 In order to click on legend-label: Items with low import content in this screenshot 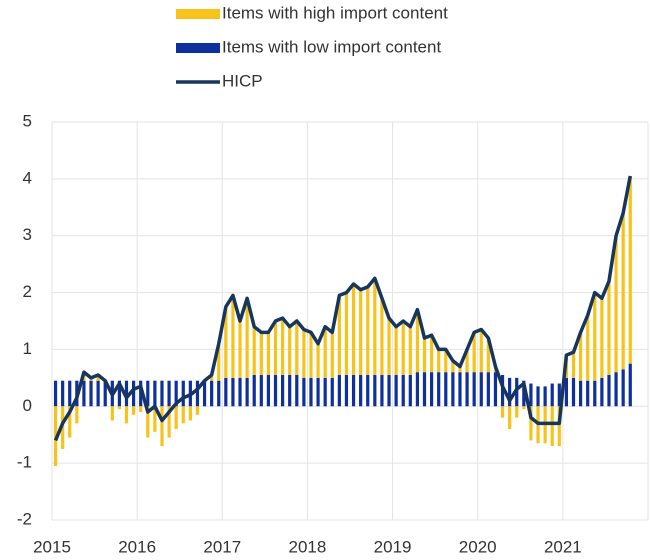, I will do `click(331, 46)`.